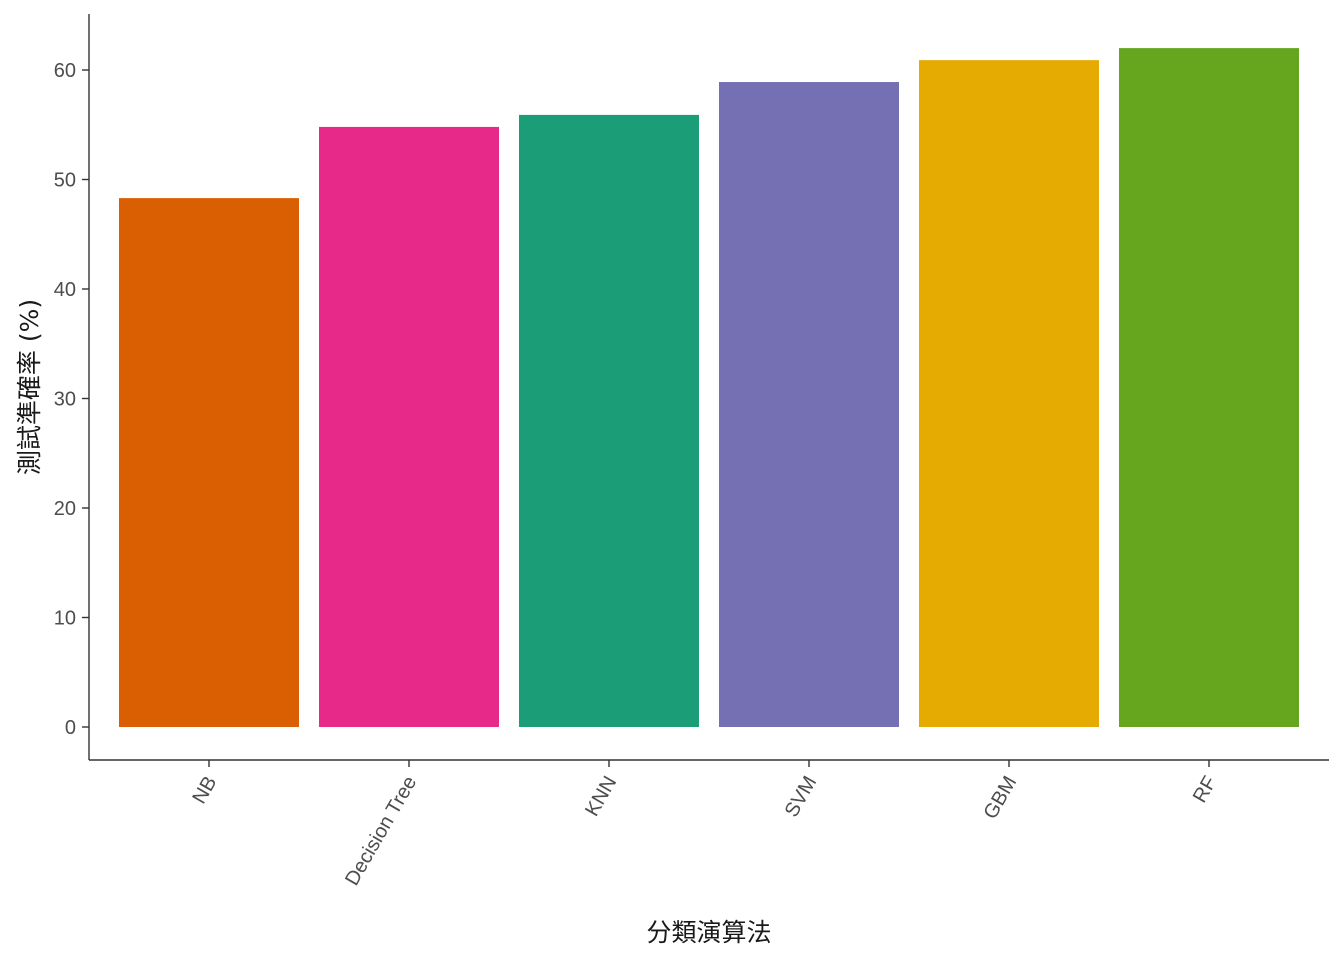 Image resolution: width=1344 pixels, height=960 pixels. What do you see at coordinates (708, 932) in the screenshot?
I see `x-axis-title: 分類演算法` at bounding box center [708, 932].